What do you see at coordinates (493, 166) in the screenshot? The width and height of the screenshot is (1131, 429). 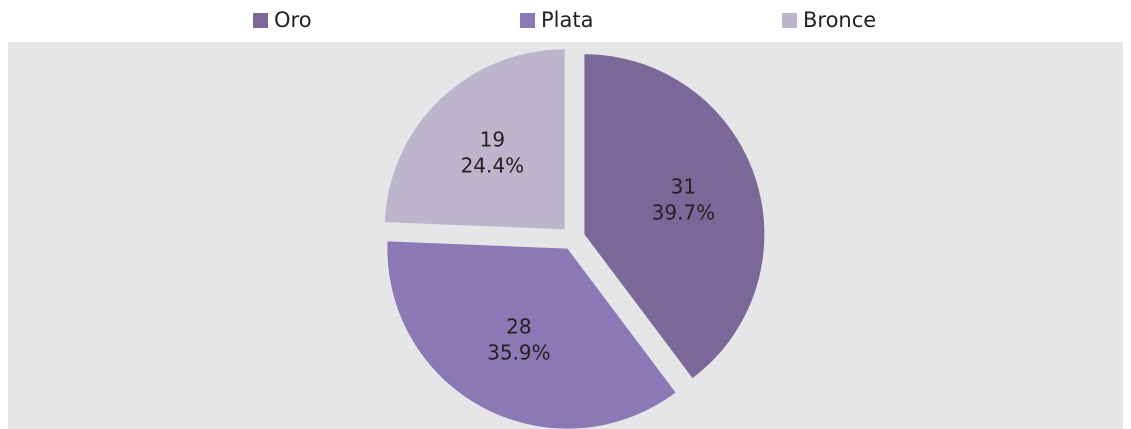 I see `slice-percent-label: 24.4%` at bounding box center [493, 166].